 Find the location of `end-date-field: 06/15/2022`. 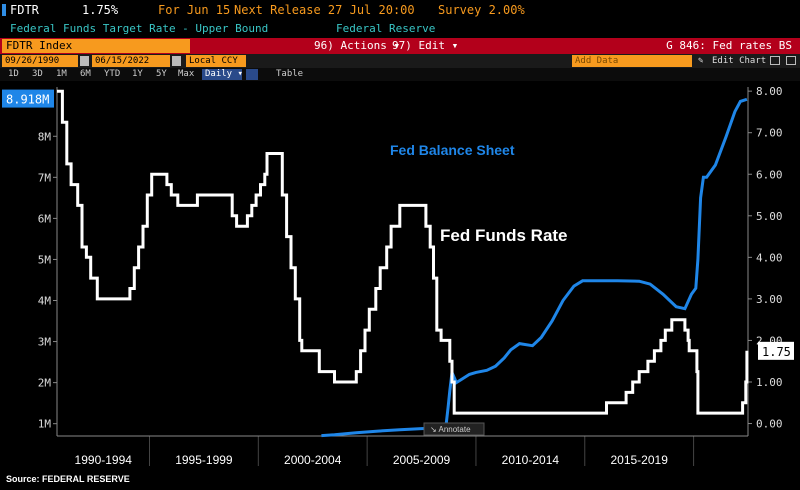

end-date-field: 06/15/2022 is located at coordinates (131, 61).